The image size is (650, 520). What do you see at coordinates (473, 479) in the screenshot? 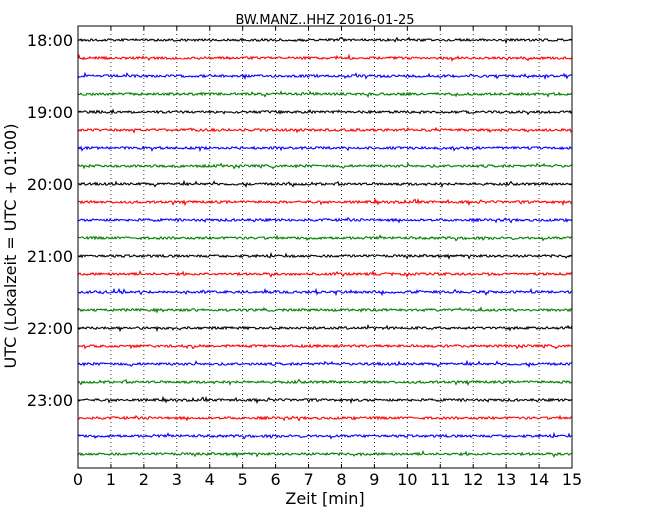
I see `x-tick-label: 12` at bounding box center [473, 479].